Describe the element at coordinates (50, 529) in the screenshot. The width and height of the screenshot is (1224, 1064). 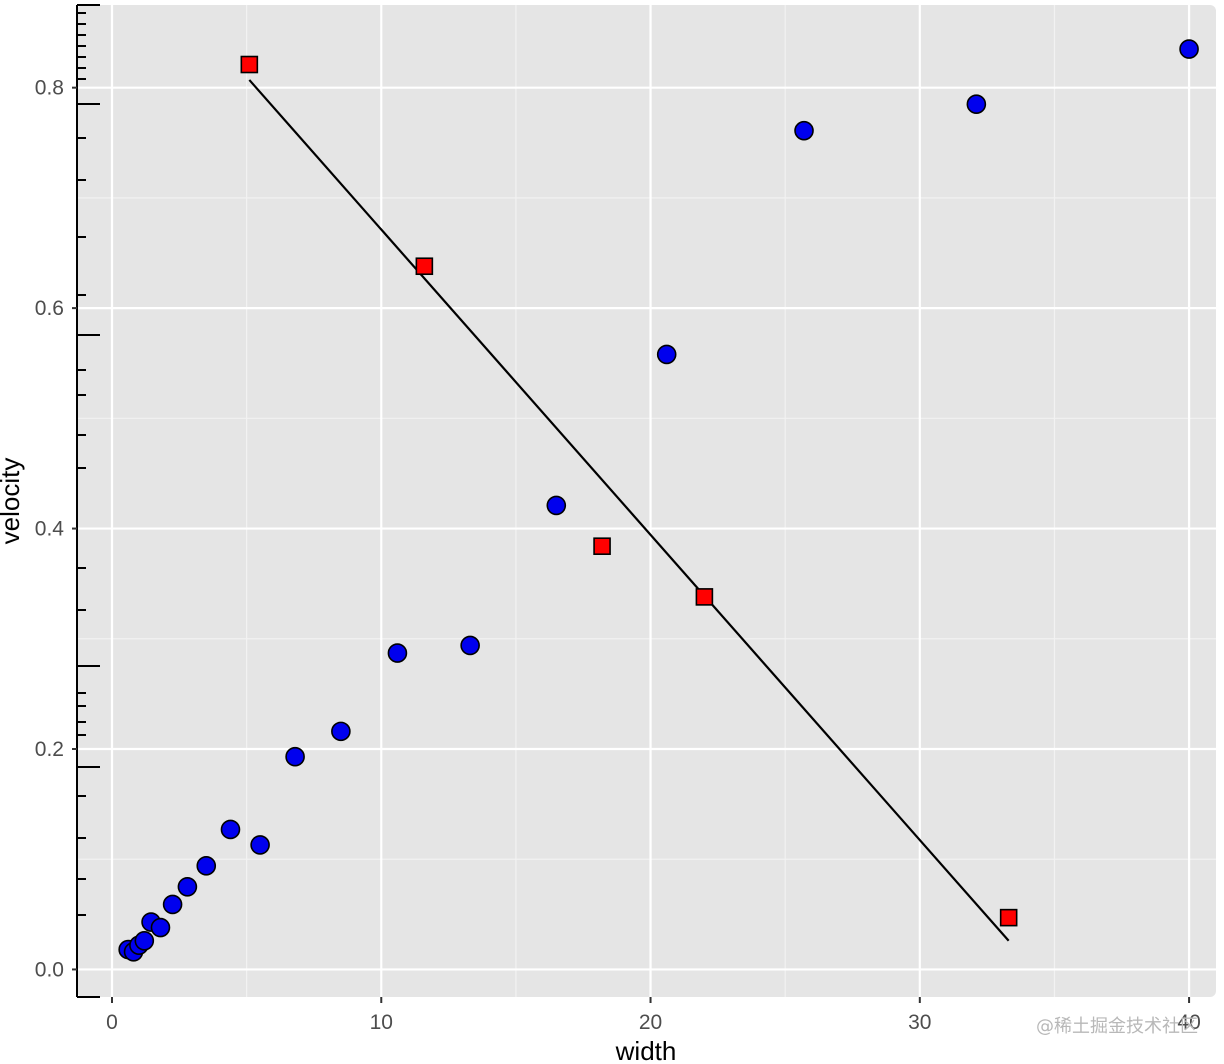
I see `y-tick-label: 0.4` at that location.